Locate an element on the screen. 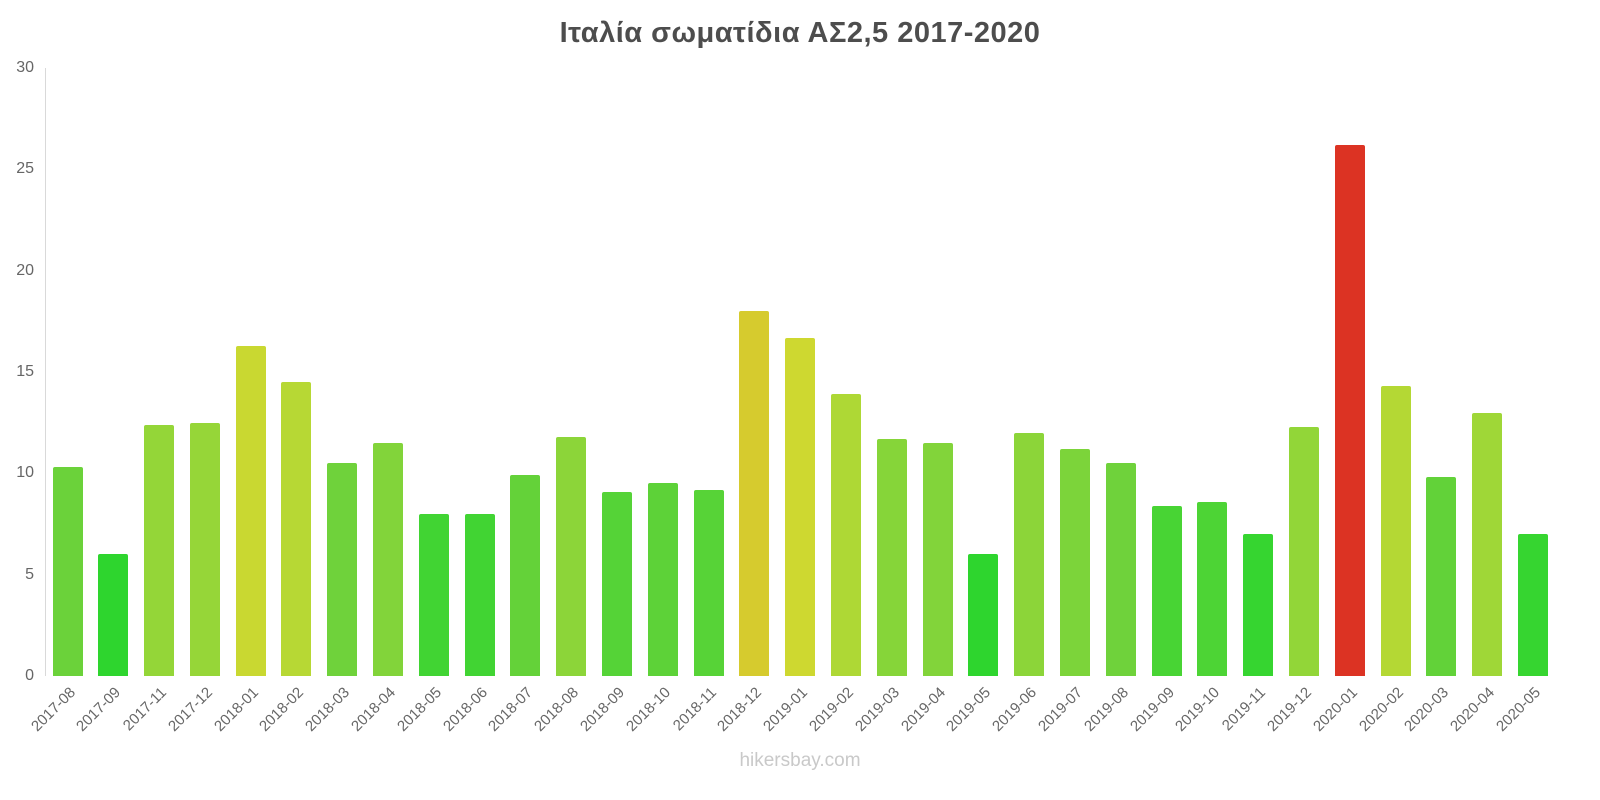  y-tick-0: 0 is located at coordinates (29, 675).